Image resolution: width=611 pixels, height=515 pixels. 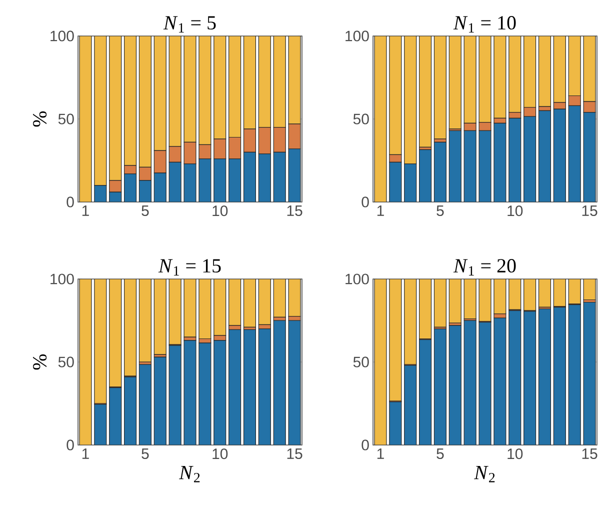 I want to click on chart-title: N$_{1}$ = 20, so click(x=484, y=267).